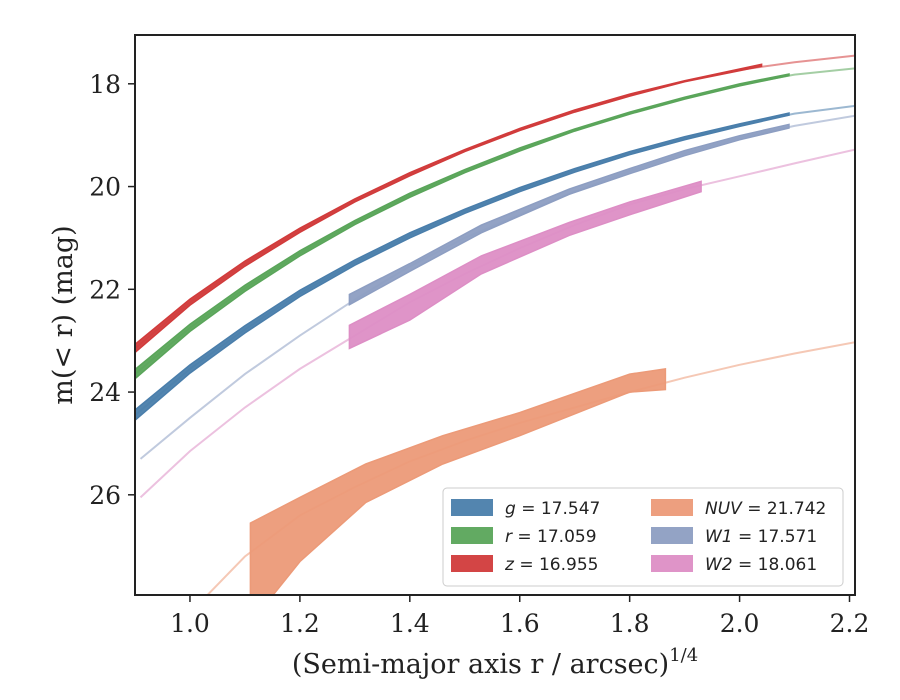 The height and width of the screenshot is (700, 900). I want to click on y-tick-label: 26, so click(105, 495).